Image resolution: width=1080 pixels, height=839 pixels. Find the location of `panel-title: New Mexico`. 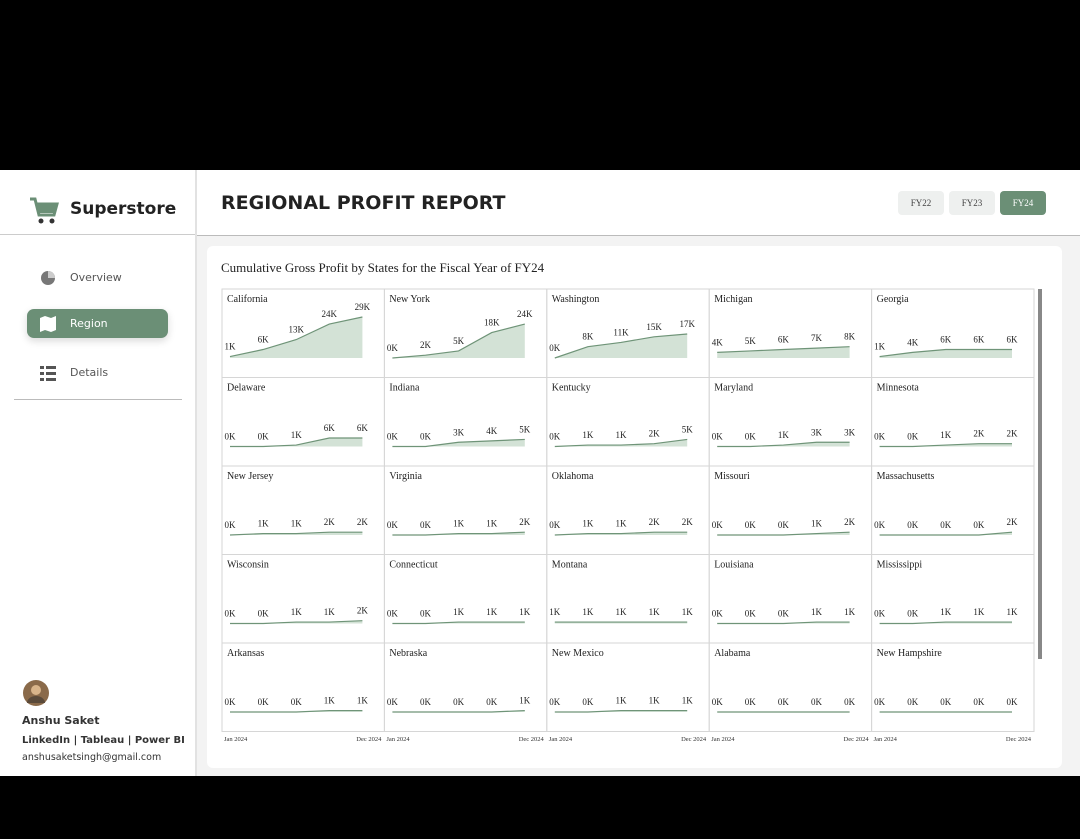

panel-title: New Mexico is located at coordinates (578, 653).